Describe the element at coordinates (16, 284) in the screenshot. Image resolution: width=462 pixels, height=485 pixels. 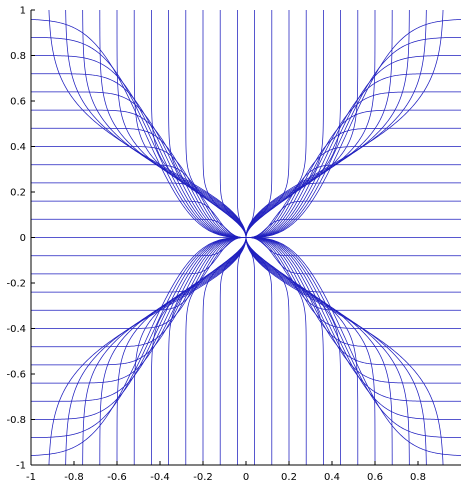
I see `y-tick-label: -0.2` at that location.